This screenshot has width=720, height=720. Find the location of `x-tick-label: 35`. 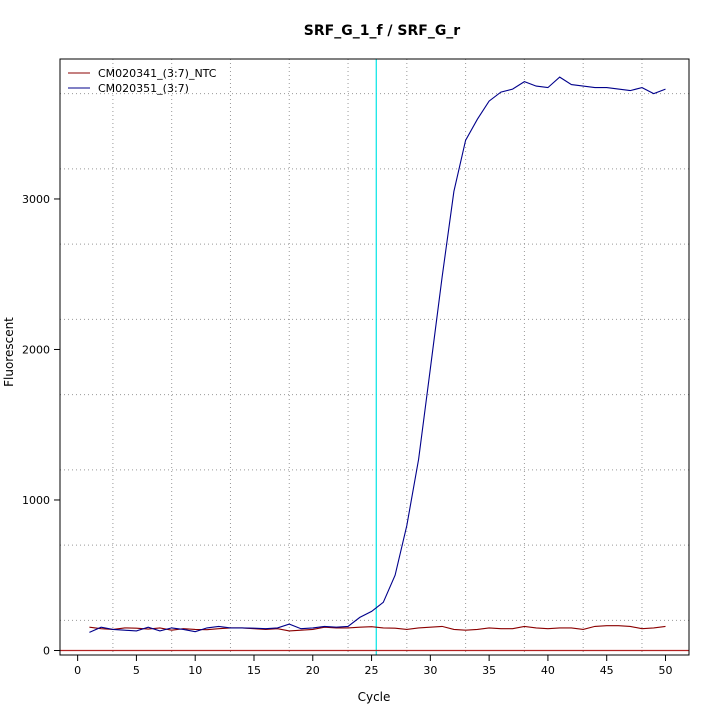

x-tick-label: 35 is located at coordinates (489, 670).